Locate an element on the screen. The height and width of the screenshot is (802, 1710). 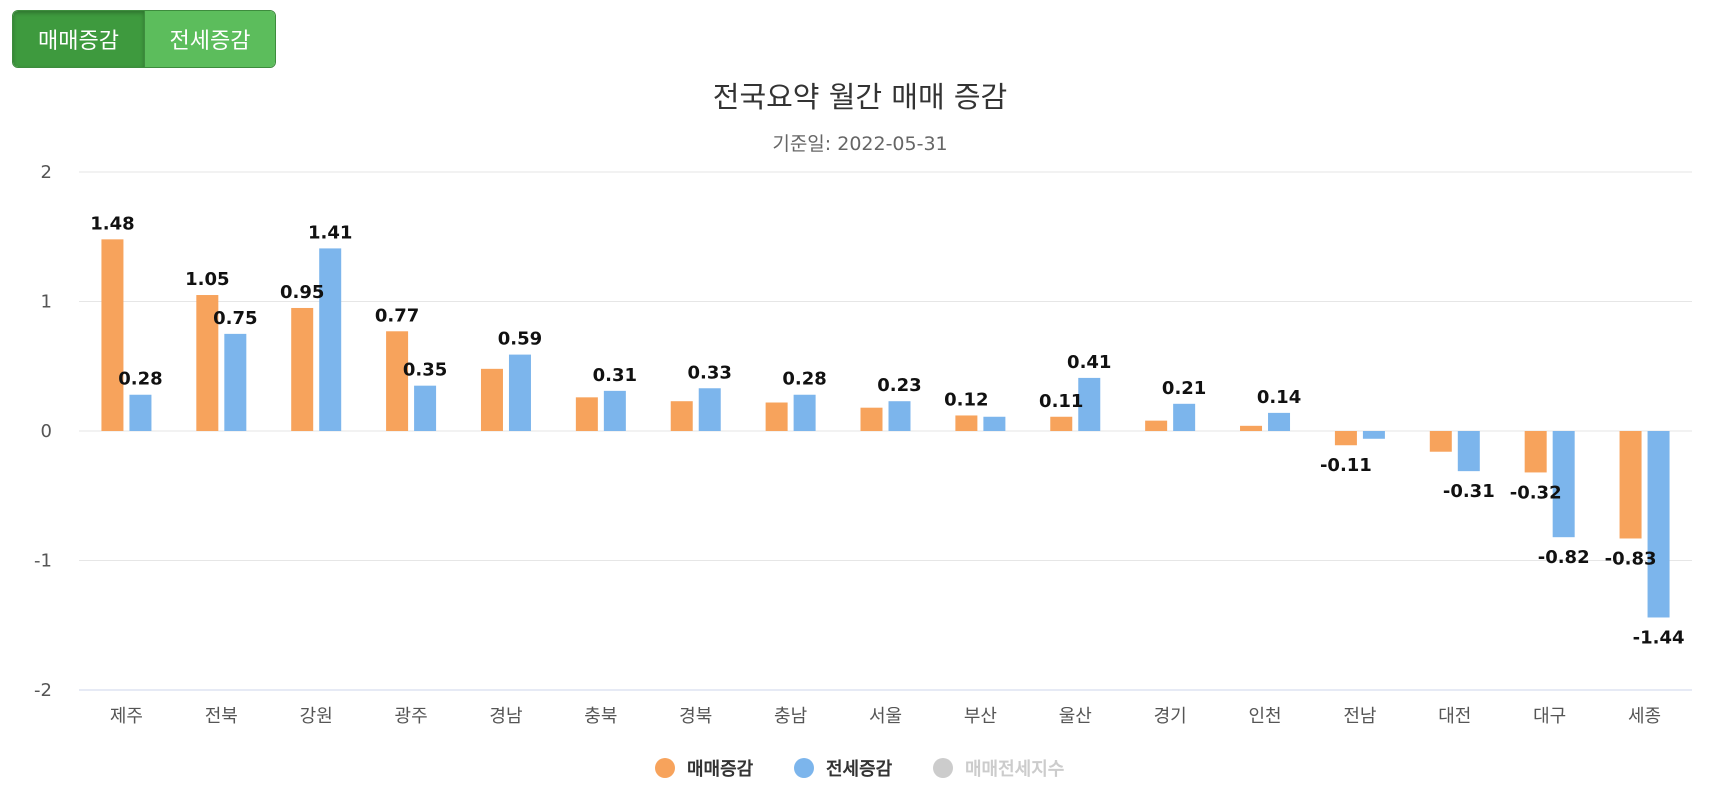
legend-item: 매매증감 is located at coordinates (704, 769).